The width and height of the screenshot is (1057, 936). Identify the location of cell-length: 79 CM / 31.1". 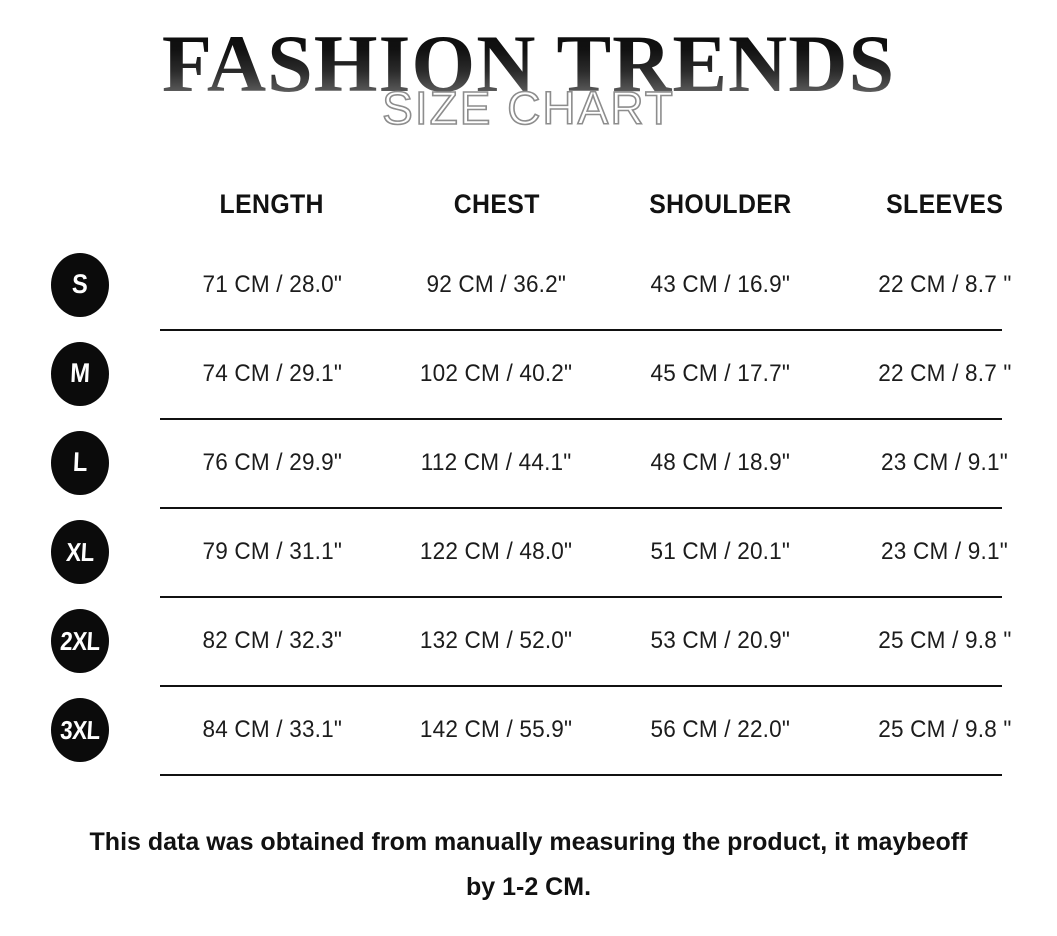
(272, 552).